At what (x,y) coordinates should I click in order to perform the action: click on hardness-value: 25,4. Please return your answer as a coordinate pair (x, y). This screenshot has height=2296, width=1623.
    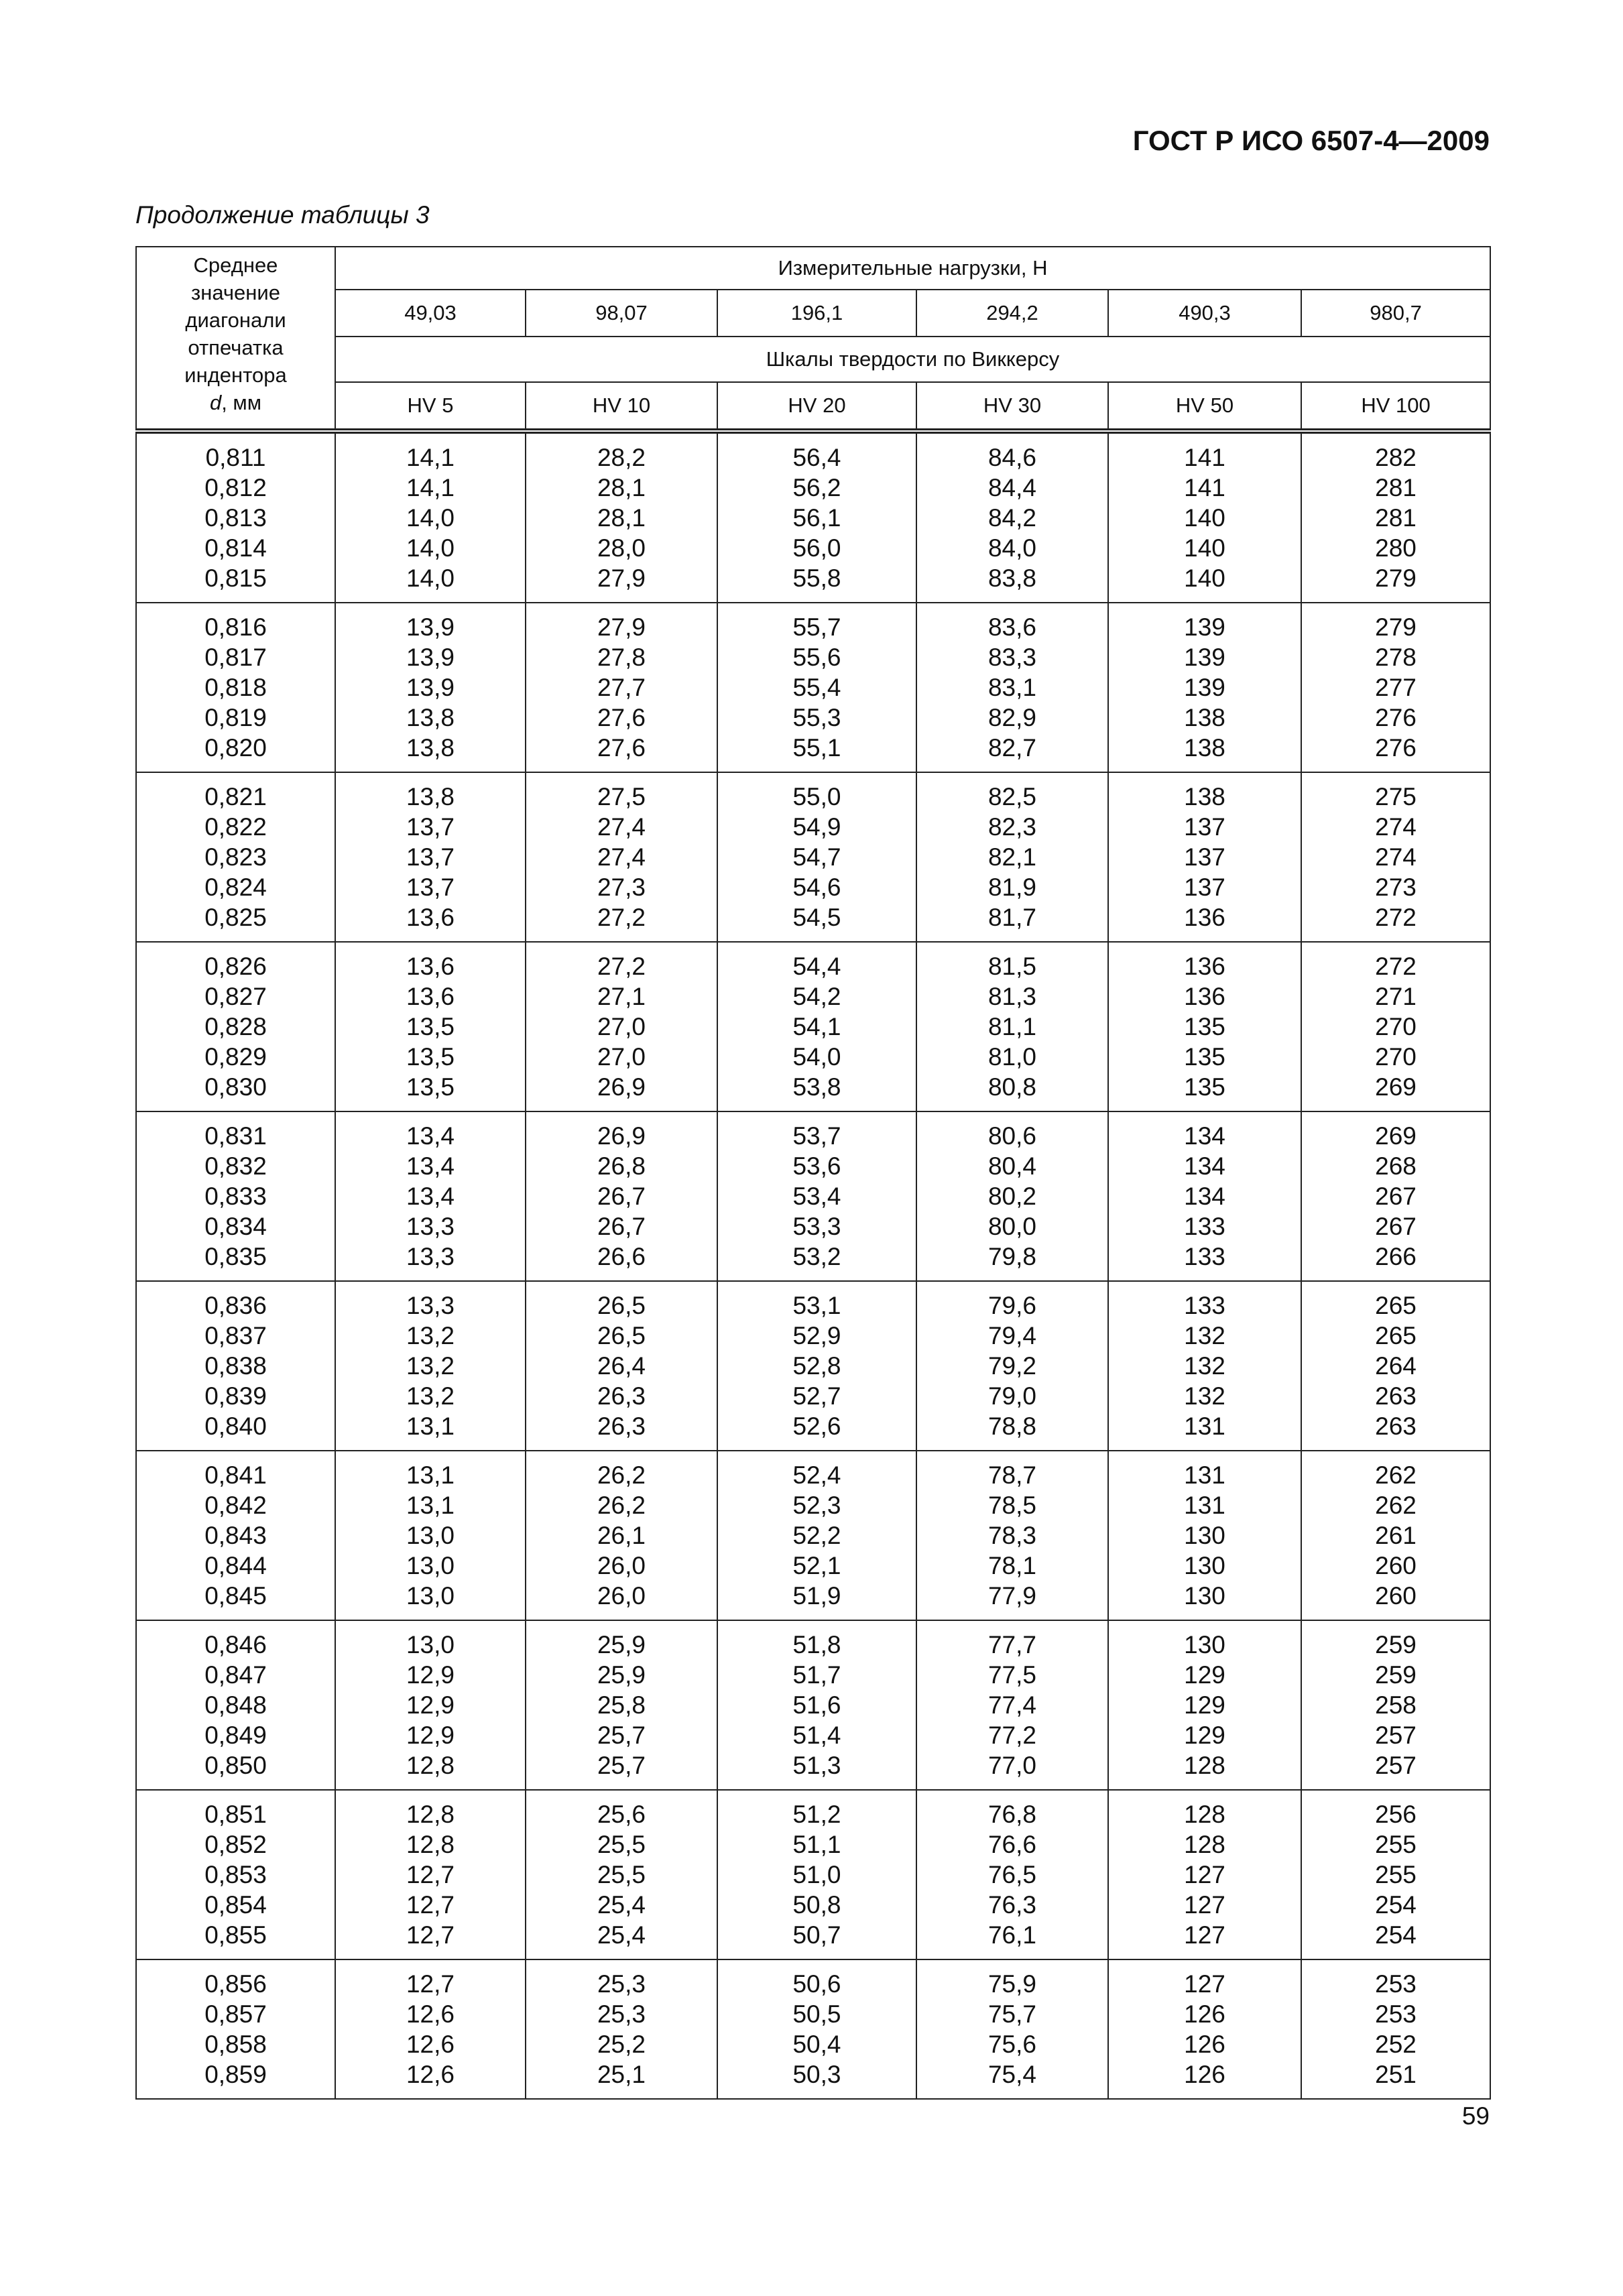
    Looking at the image, I should click on (621, 1905).